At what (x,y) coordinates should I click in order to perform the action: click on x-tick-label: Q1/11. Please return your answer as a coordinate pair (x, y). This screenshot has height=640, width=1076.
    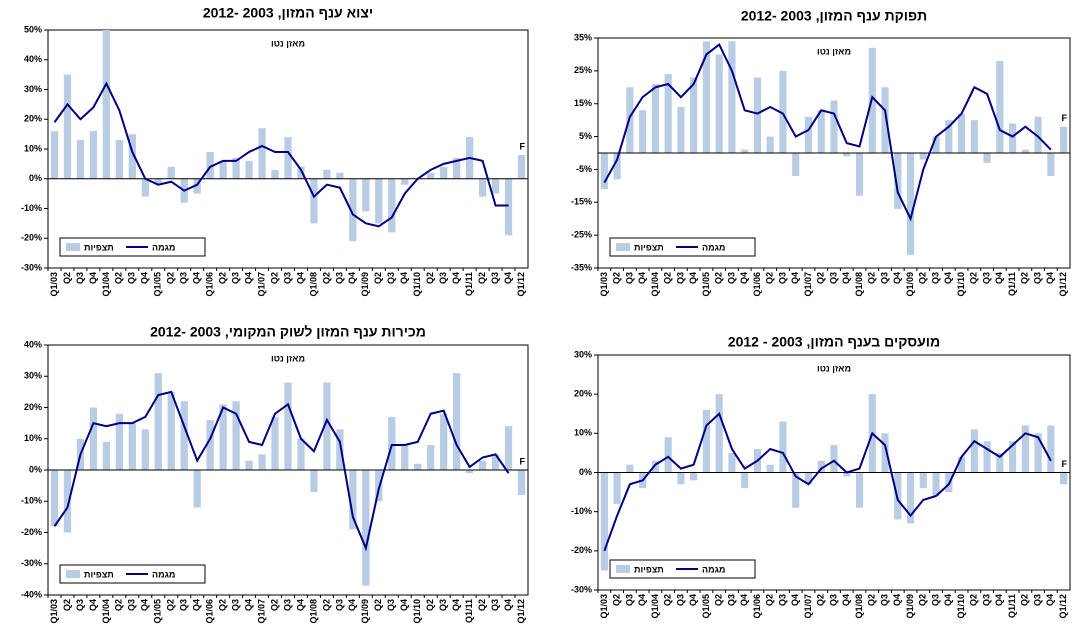
    Looking at the image, I should click on (1012, 284).